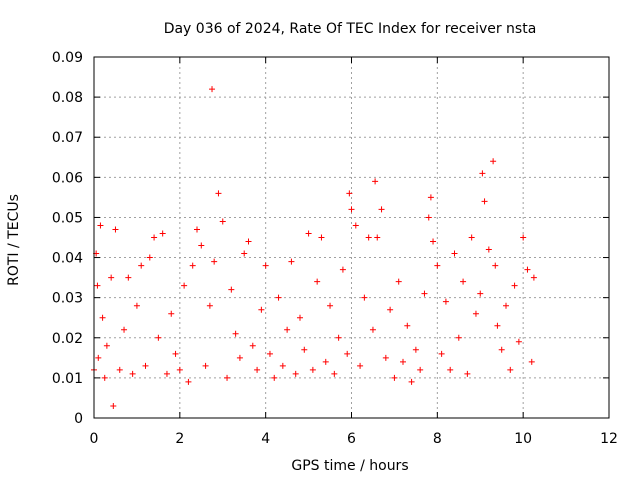 Image resolution: width=640 pixels, height=480 pixels. Describe the element at coordinates (265, 439) in the screenshot. I see `x-tick-label: 4` at that location.